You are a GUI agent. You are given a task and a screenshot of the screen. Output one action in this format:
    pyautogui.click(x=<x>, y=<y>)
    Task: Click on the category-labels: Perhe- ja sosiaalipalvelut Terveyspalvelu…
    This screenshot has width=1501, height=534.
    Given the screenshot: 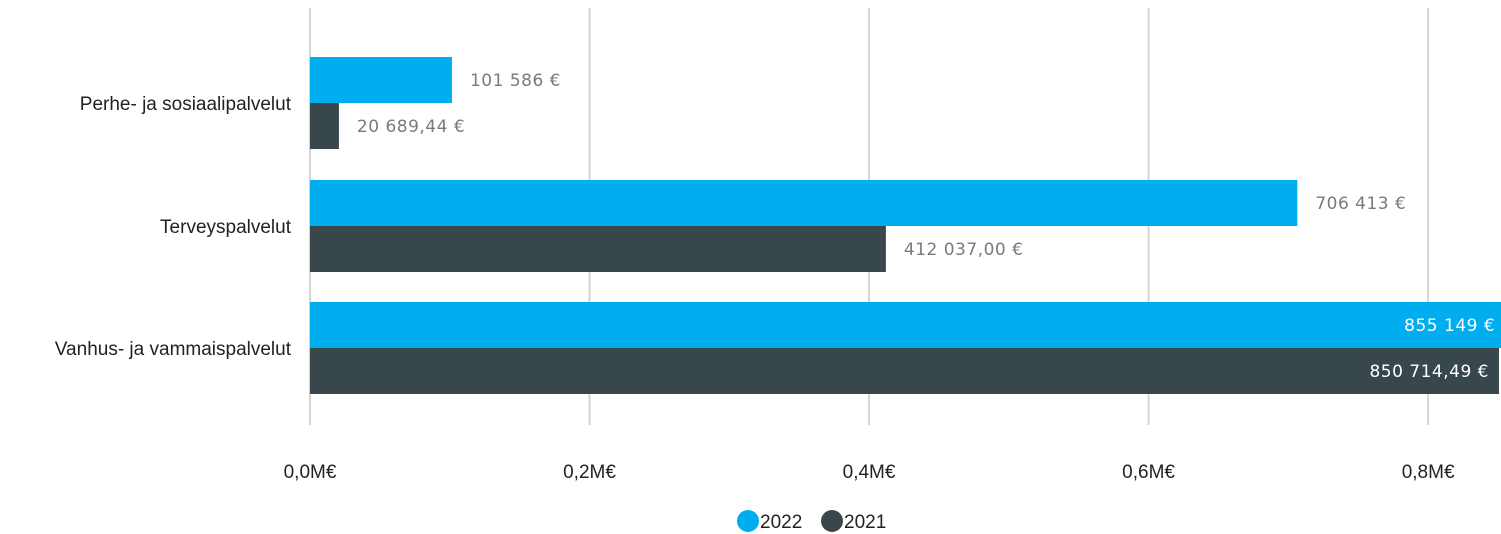 What is the action you would take?
    pyautogui.click(x=173, y=227)
    